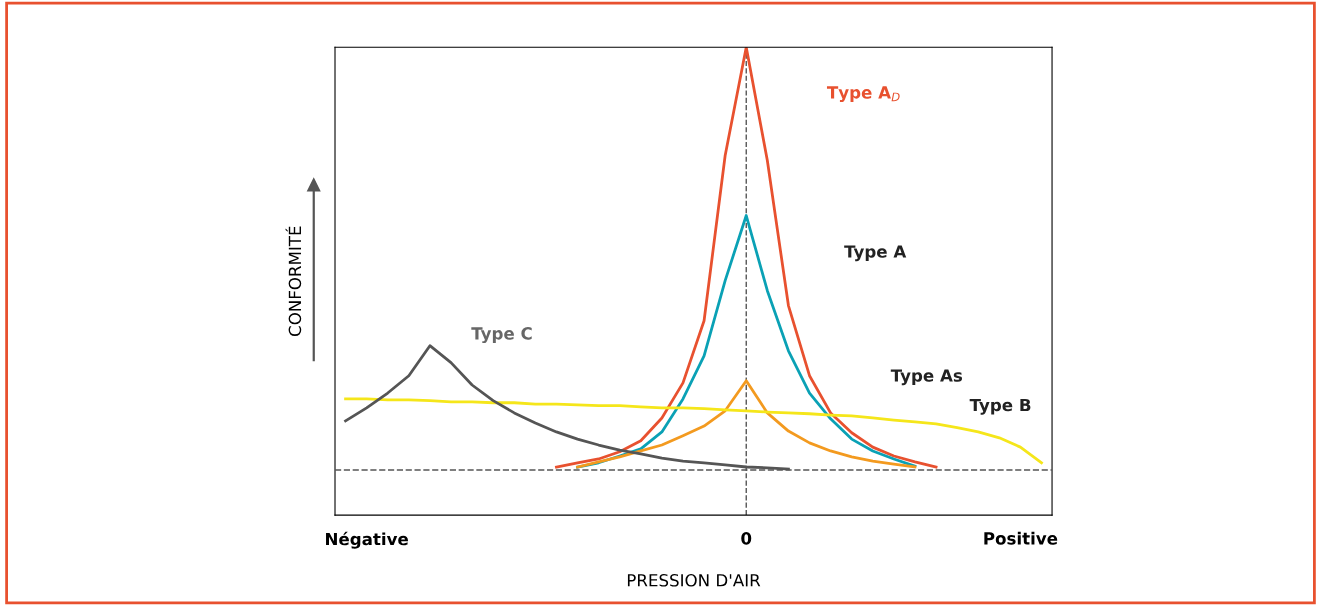 This screenshot has width=1321, height=606. I want to click on annotation: Type As, so click(926, 377).